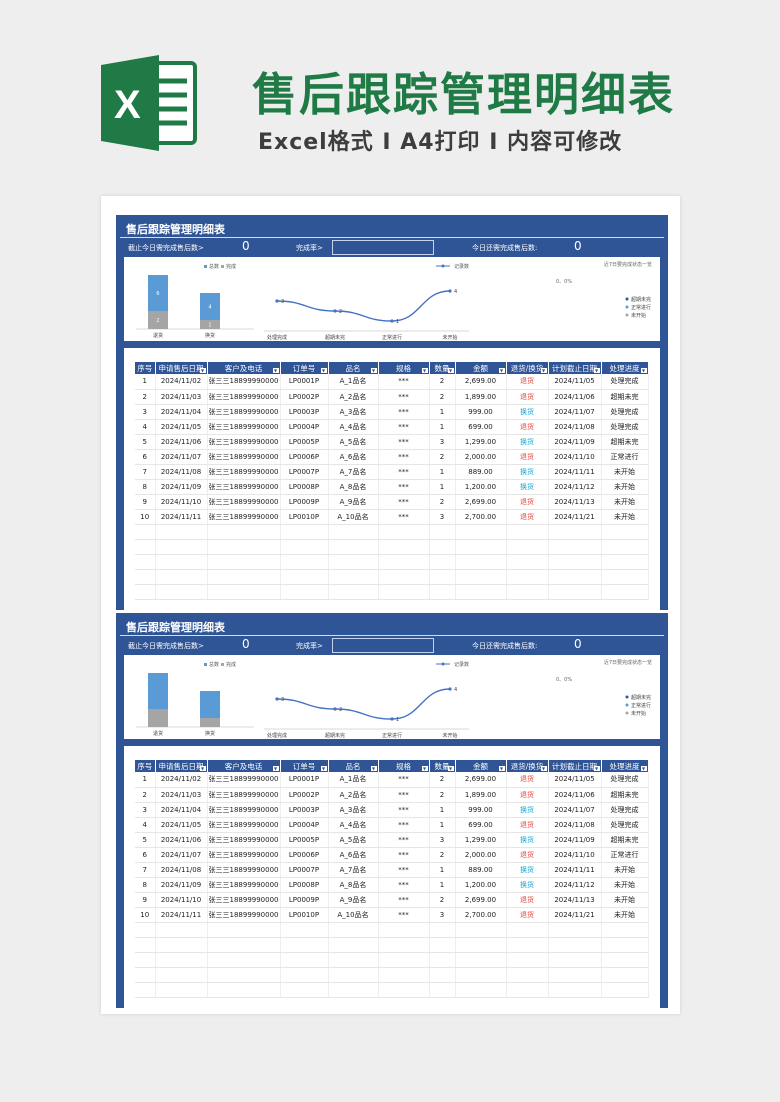 This screenshot has width=780, height=1102. Describe the element at coordinates (627, 299) in the screenshot. I see `pie-legend-marker` at that location.